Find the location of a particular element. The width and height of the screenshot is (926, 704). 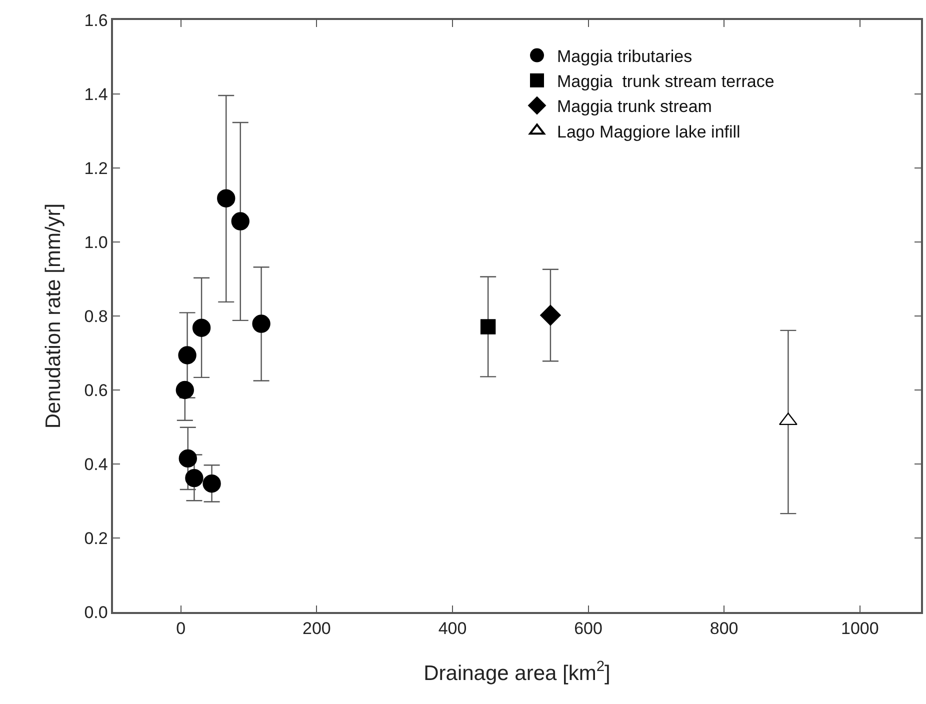

x-tick-label: 600 is located at coordinates (588, 628).